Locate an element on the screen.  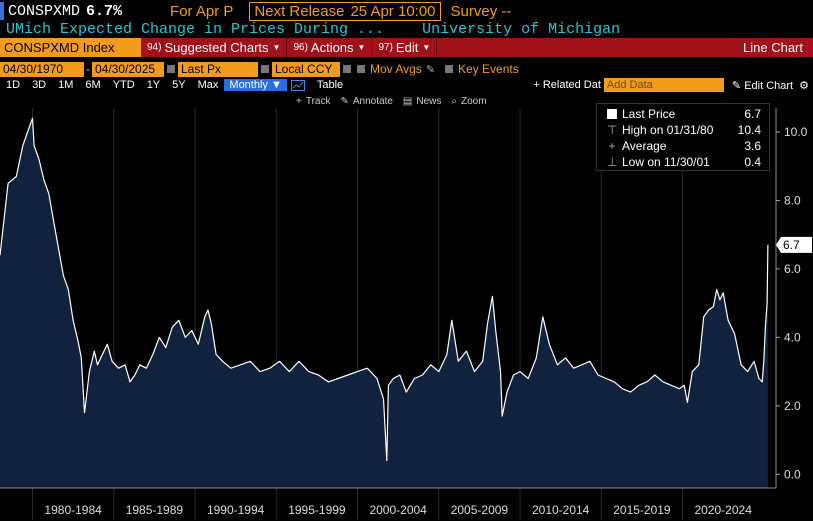
track-tool: + Track is located at coordinates (313, 101).